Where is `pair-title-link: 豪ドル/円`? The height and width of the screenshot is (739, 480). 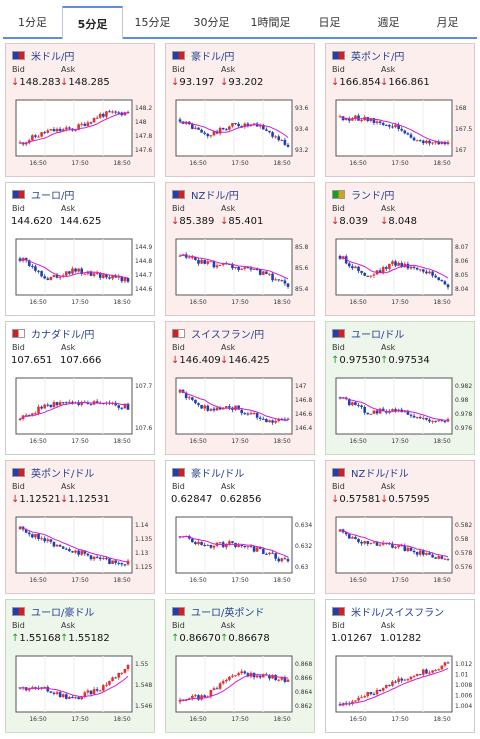 pair-title-link: 豪ドル/円 is located at coordinates (213, 57).